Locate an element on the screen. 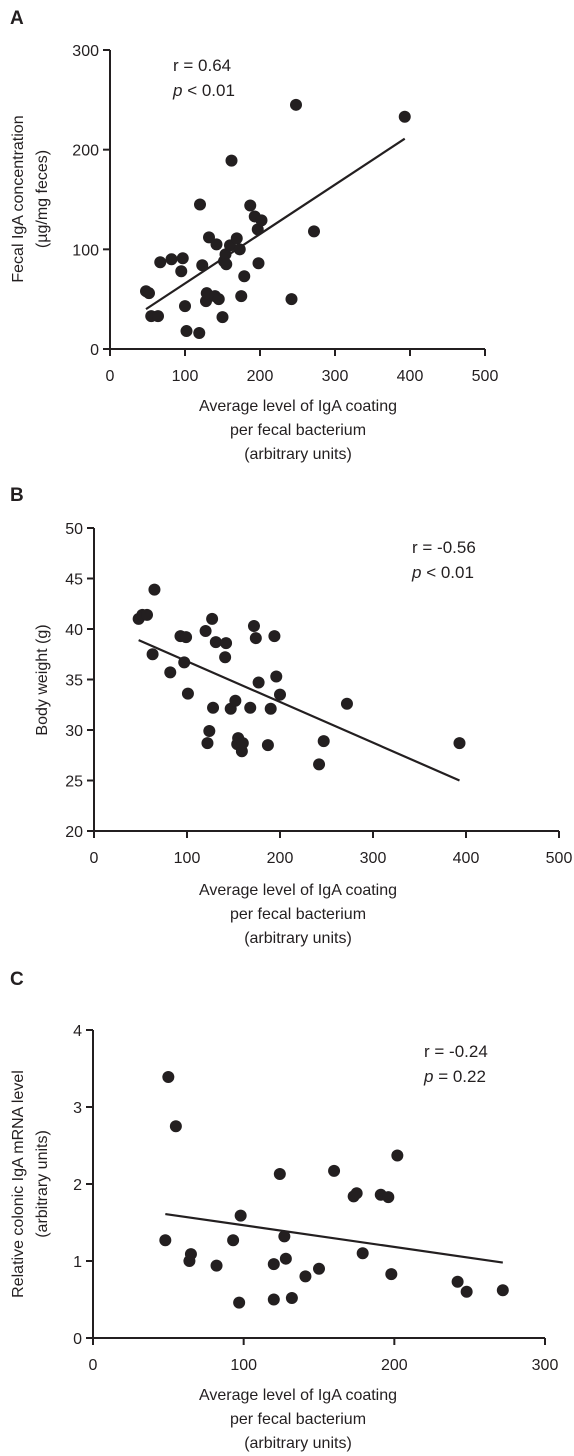 The image size is (574, 1456). x-tick-label: 100 is located at coordinates (243, 1365).